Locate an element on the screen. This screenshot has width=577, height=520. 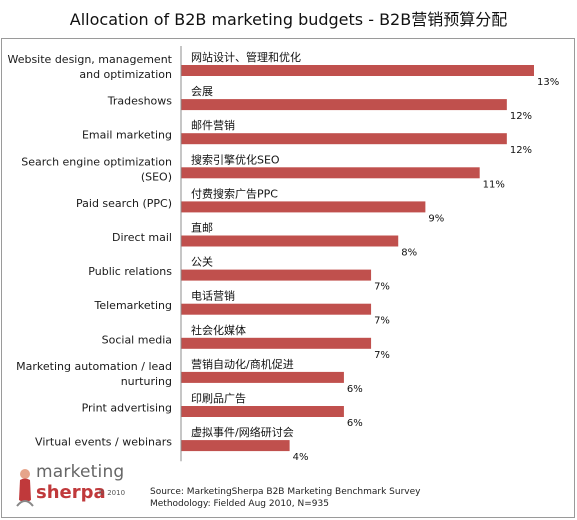
chinese-label: 印刷品广告 is located at coordinates (218, 398).